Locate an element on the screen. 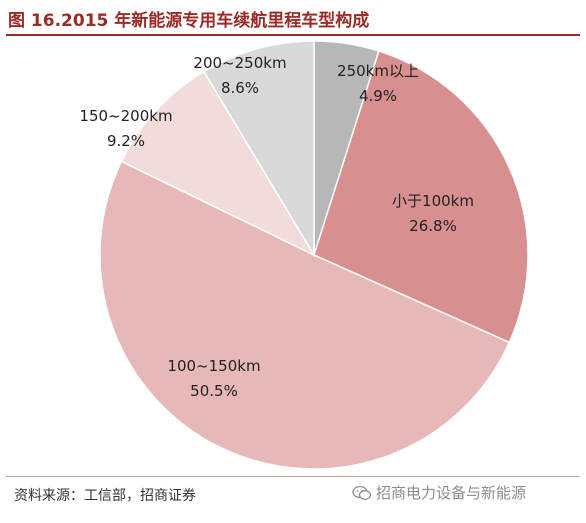 The width and height of the screenshot is (586, 523). slice-value-label: 8.6% is located at coordinates (240, 88).